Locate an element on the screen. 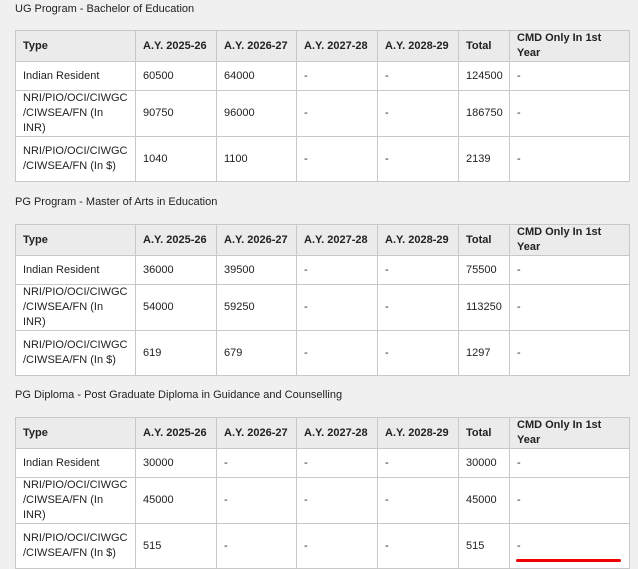  section-title: UG Program - Bachelor of Education is located at coordinates (105, 9).